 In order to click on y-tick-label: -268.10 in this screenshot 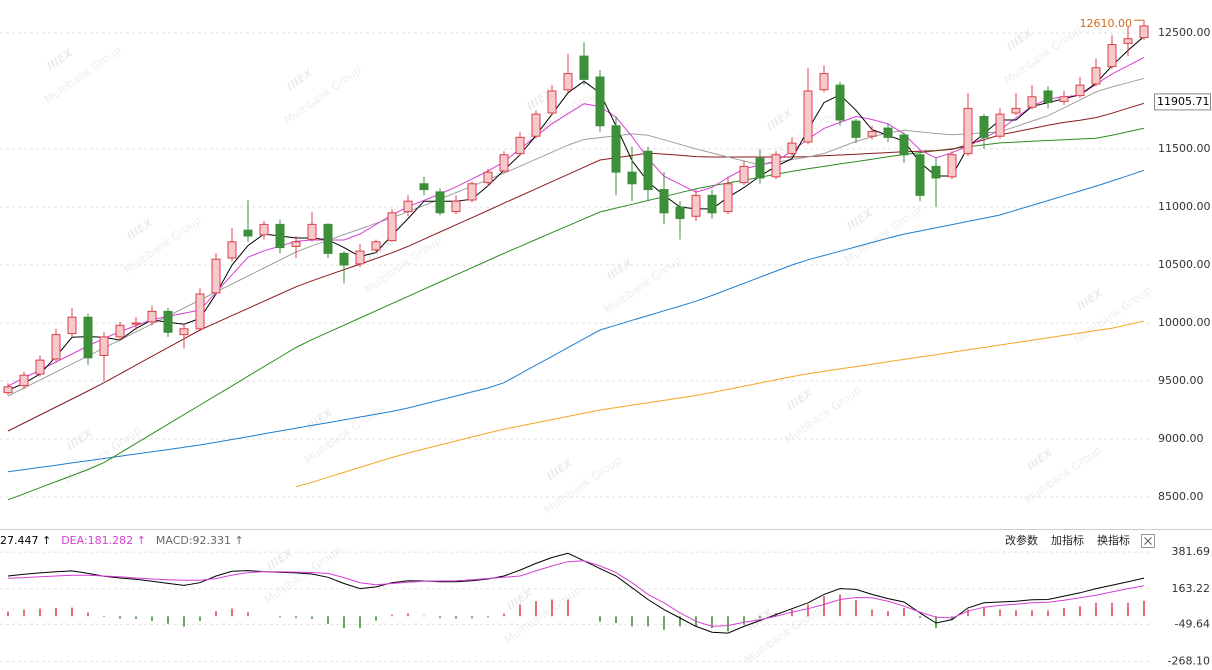, I will do `click(1189, 660)`.